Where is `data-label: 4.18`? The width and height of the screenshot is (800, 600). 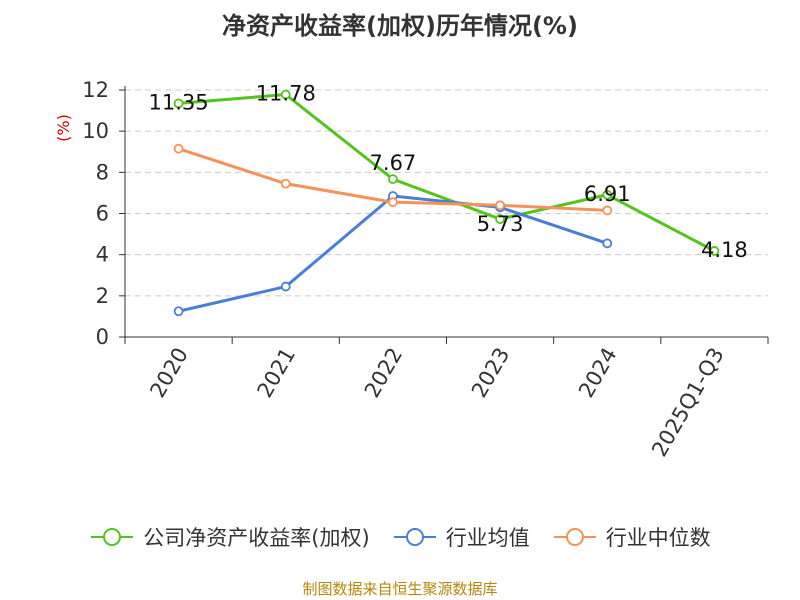
data-label: 4.18 is located at coordinates (724, 250).